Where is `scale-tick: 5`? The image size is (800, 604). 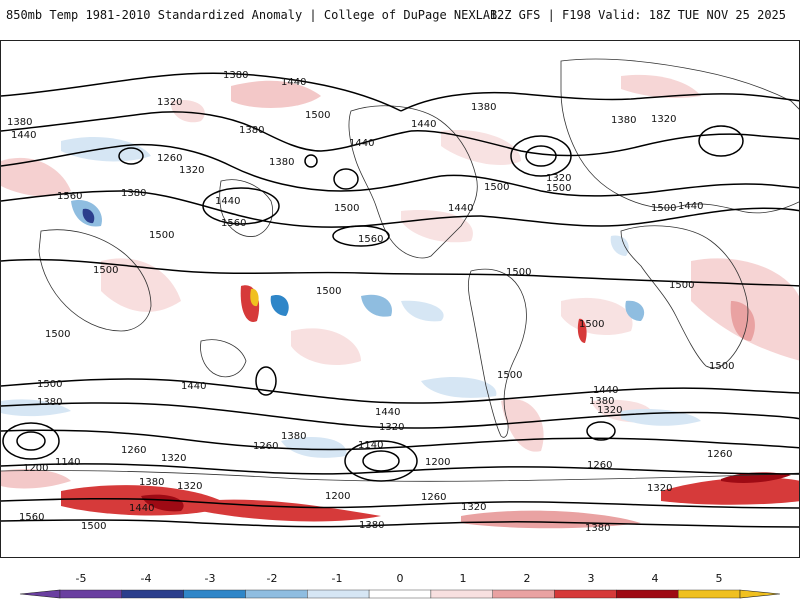 scale-tick: 5 is located at coordinates (719, 578).